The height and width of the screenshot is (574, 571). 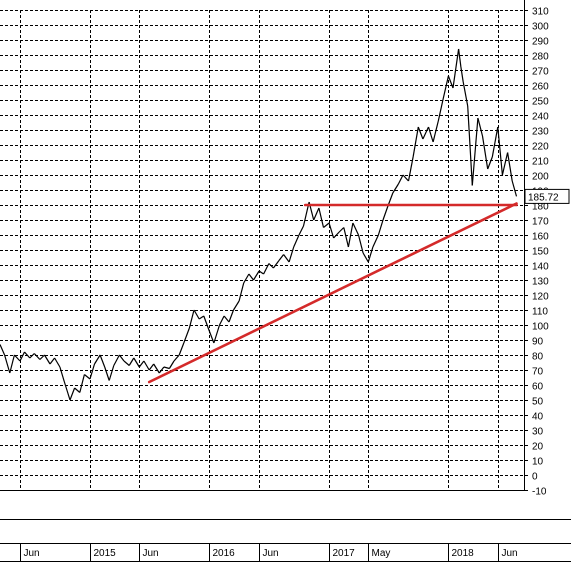 I want to click on x-tick-label: Jun, so click(x=510, y=553).